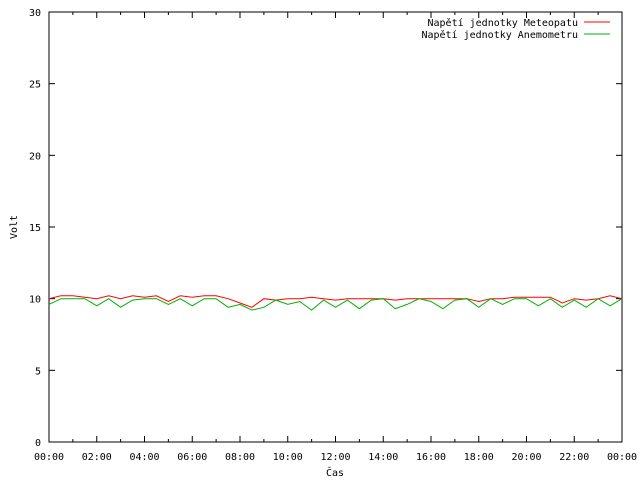 The width and height of the screenshot is (640, 480). What do you see at coordinates (288, 457) in the screenshot?
I see `x-tick-label: 10:00` at bounding box center [288, 457].